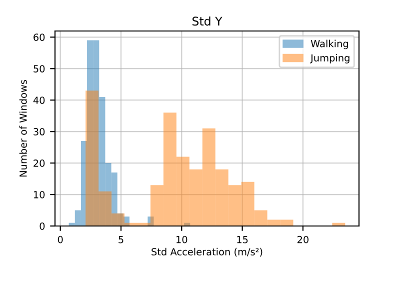 This screenshot has height=284, width=400. Describe the element at coordinates (39, 100) in the screenshot. I see `y-tick-label: 40` at that location.